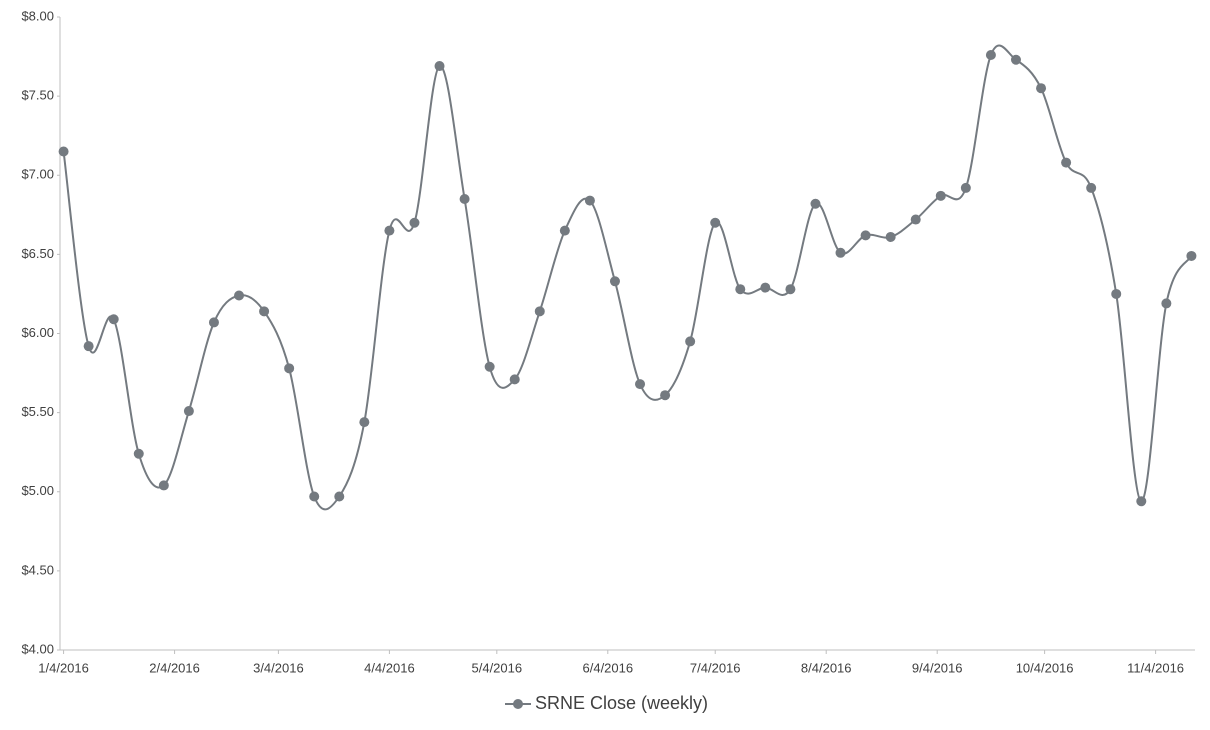 The height and width of the screenshot is (730, 1210). Describe the element at coordinates (37, 411) in the screenshot. I see `y-tick-label: $5.50` at that location.